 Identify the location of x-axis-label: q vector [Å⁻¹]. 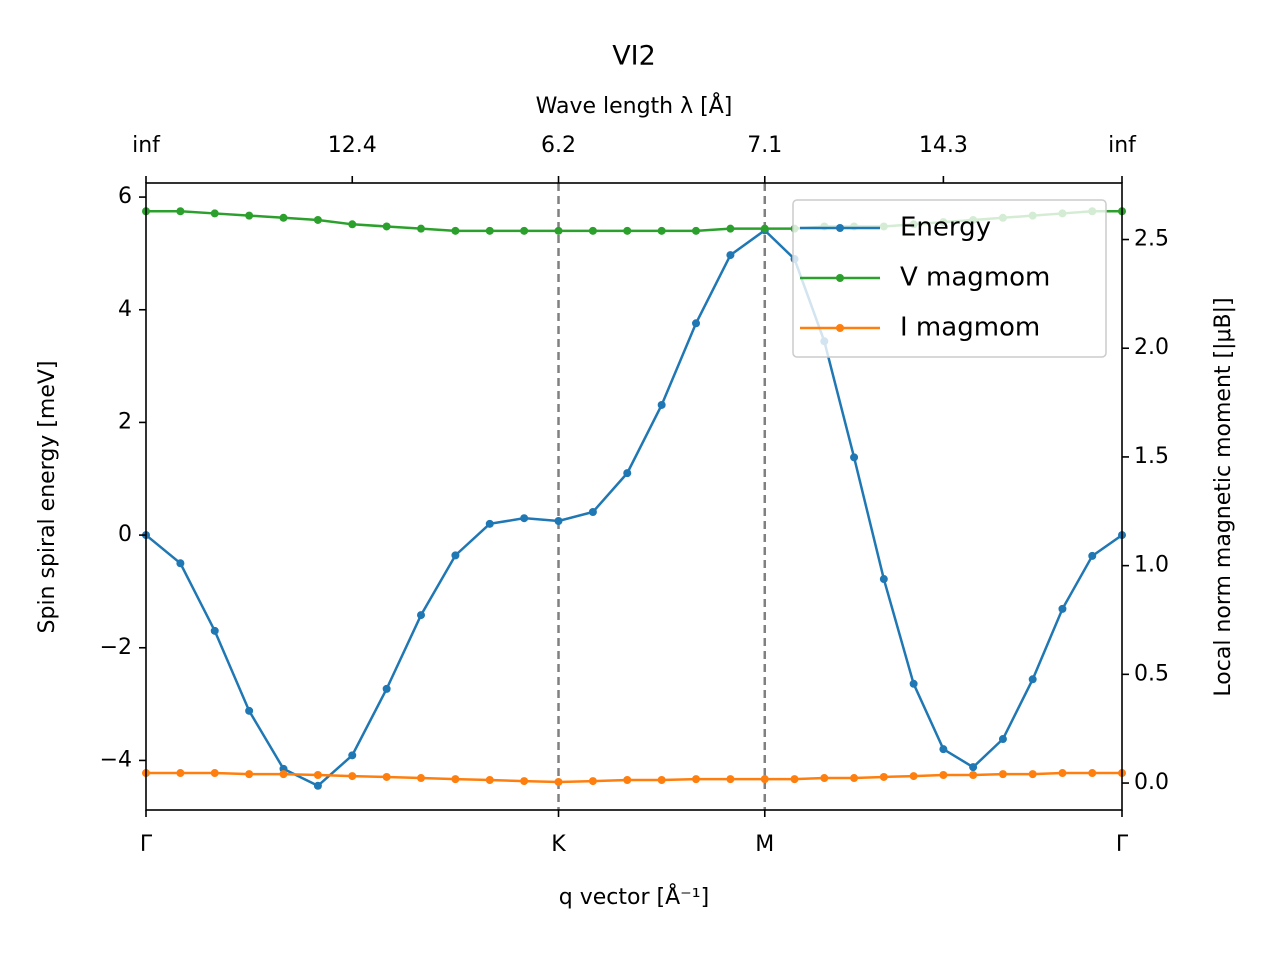
(634, 896).